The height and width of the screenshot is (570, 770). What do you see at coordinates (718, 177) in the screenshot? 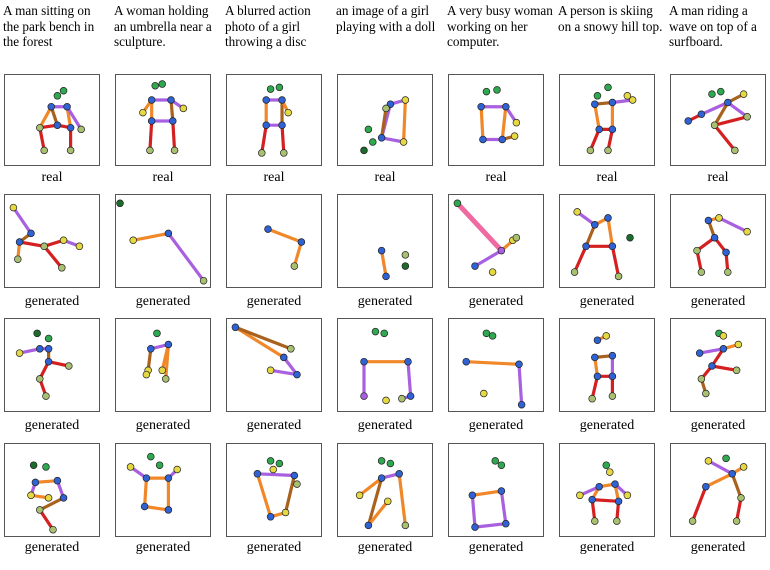
I see `row-label-r1-c7: real` at bounding box center [718, 177].